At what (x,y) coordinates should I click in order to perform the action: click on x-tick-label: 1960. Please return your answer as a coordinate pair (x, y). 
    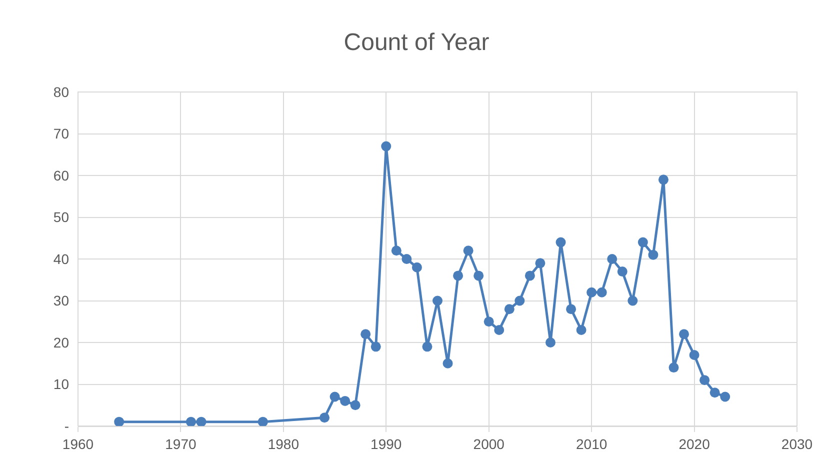
    Looking at the image, I should click on (78, 444).